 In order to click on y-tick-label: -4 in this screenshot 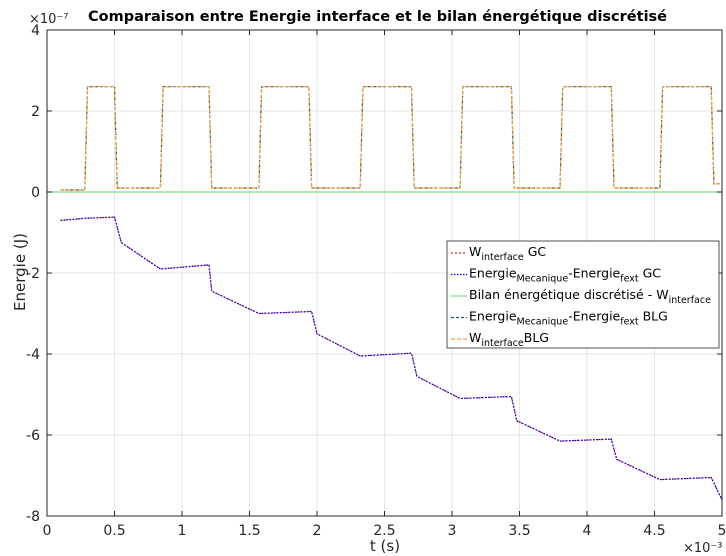, I will do `click(33, 355)`.